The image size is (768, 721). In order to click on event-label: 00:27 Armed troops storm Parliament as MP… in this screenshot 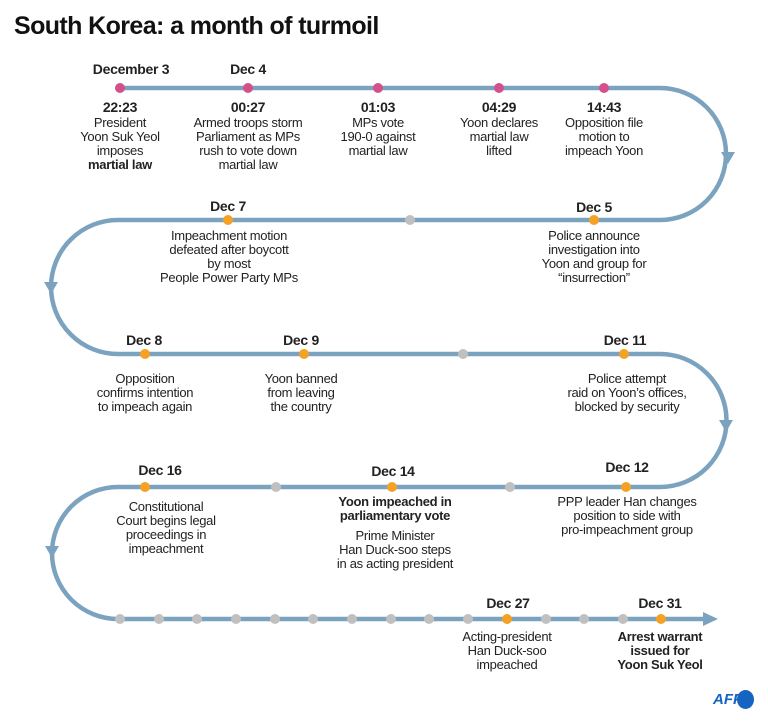, I will do `click(248, 135)`.